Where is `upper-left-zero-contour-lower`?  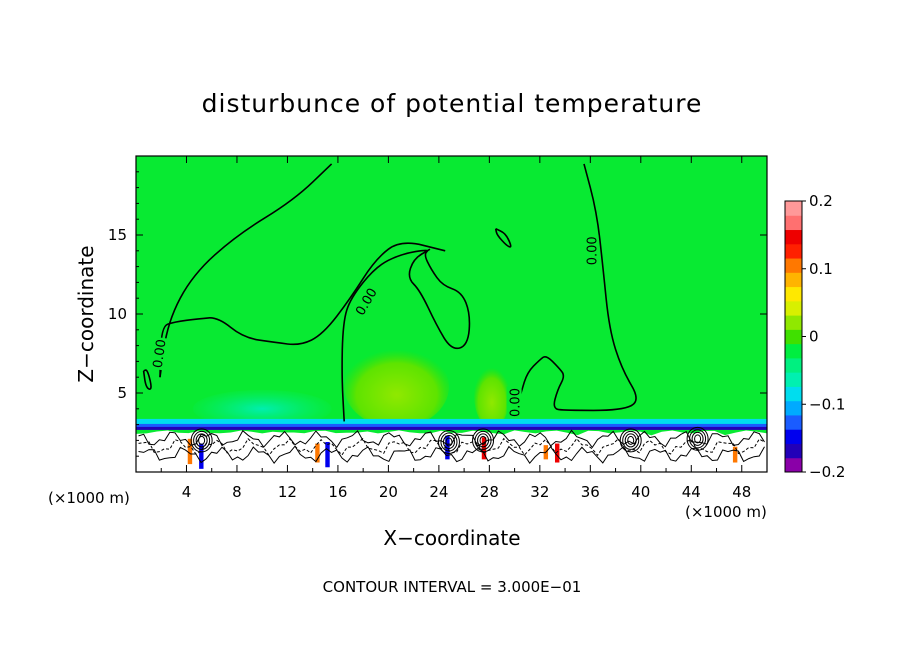
upper-left-zero-contour-lower is located at coordinates (302, 310).